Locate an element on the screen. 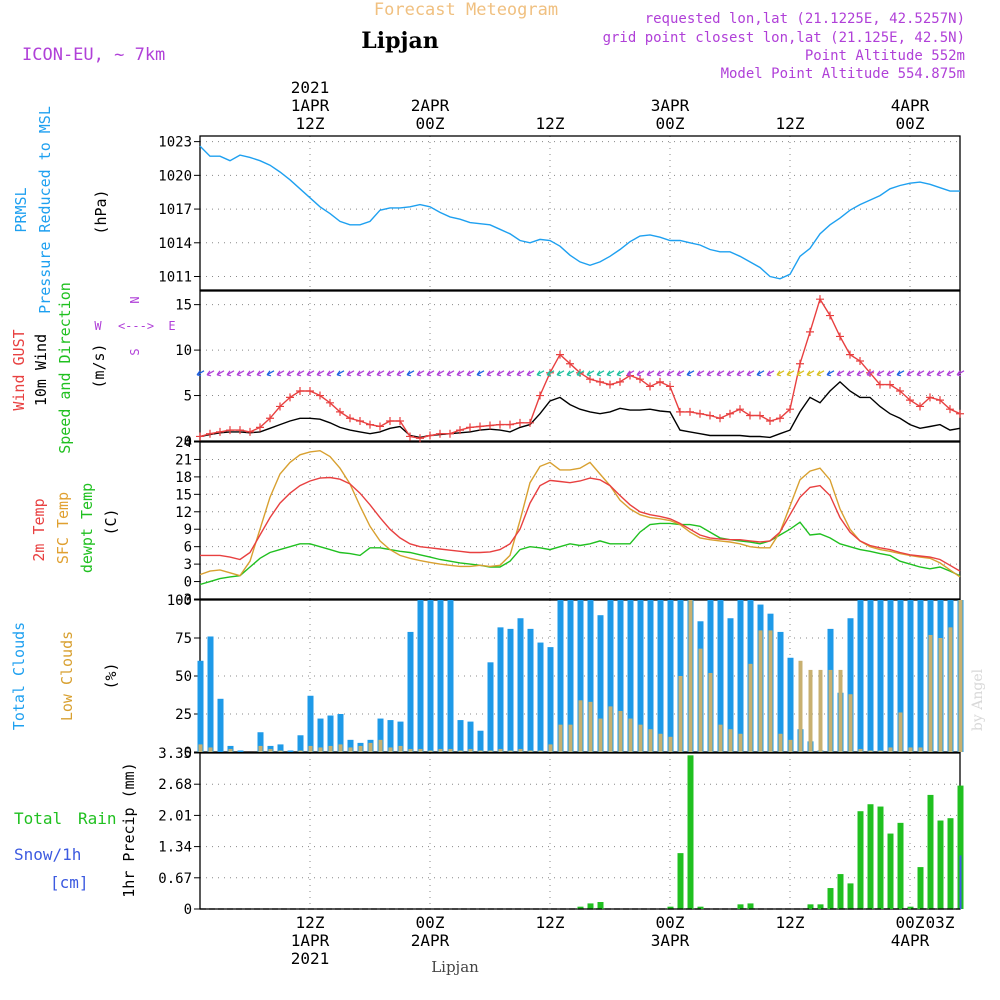  ms-label: (m/s) is located at coordinates (99, 365).